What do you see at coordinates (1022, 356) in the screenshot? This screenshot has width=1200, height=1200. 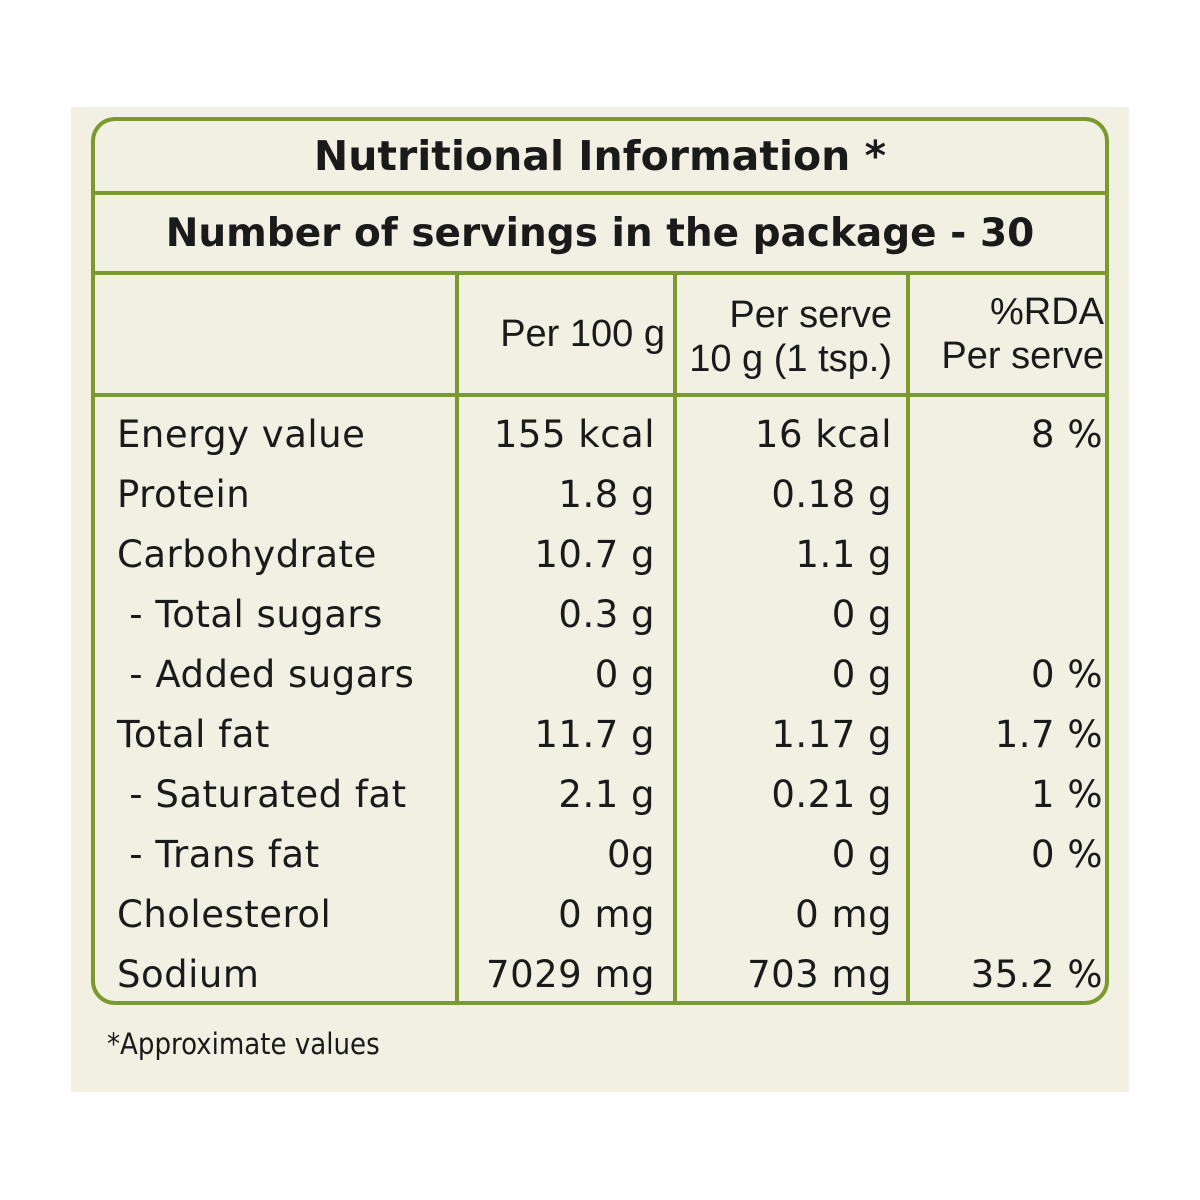 I see `header-rda-per-serve: Per serve` at bounding box center [1022, 356].